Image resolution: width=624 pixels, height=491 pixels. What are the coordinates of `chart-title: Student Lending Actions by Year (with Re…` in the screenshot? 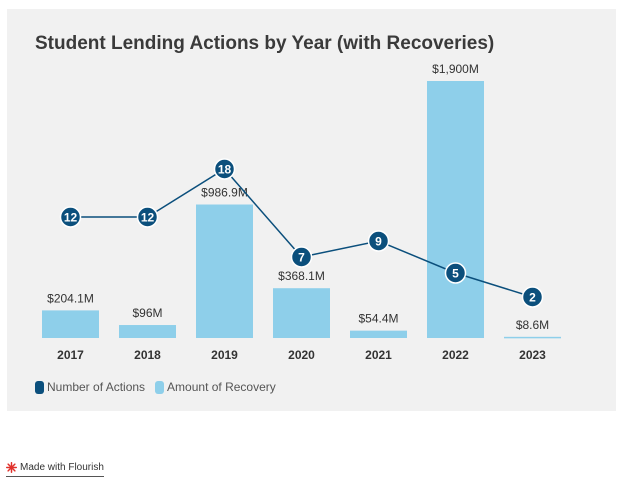 It's located at (265, 43).